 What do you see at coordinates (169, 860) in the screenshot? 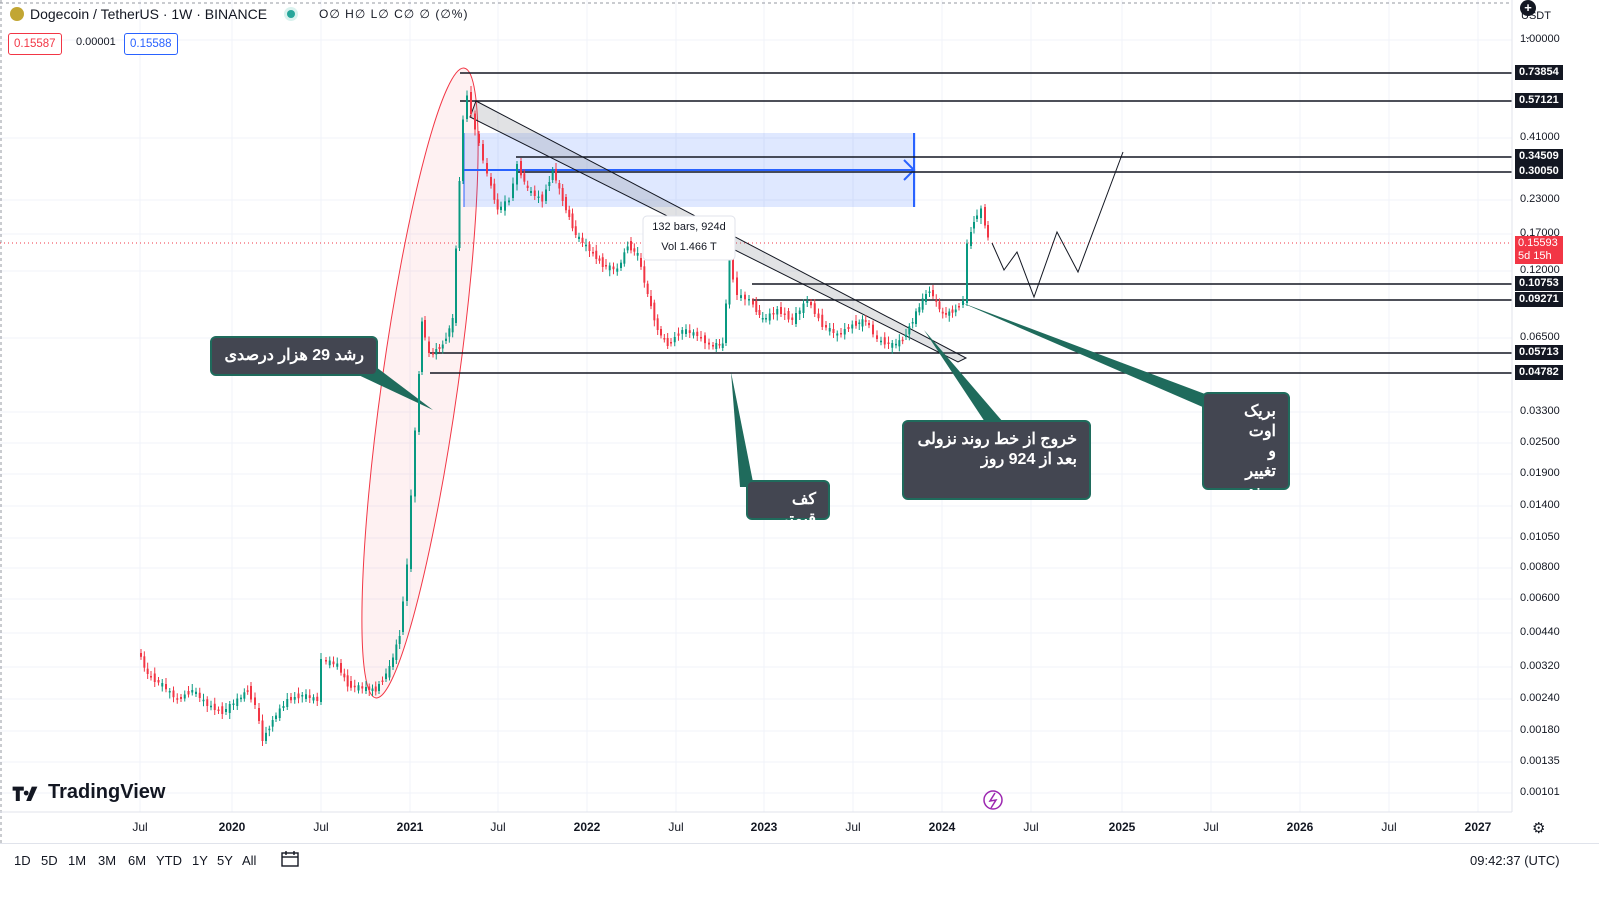
I see `range-button: YTD` at bounding box center [169, 860].